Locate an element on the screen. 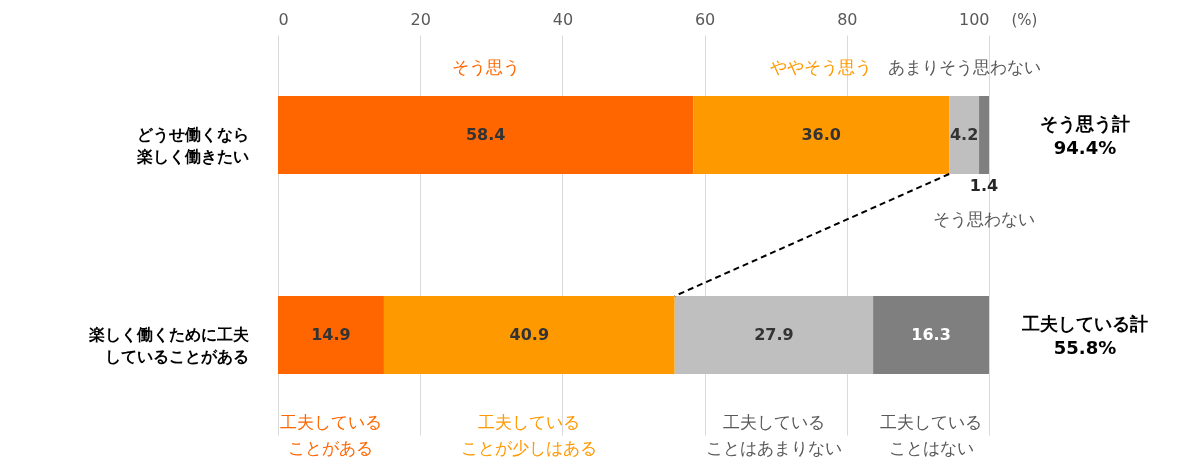 Image resolution: width=1200 pixels, height=467 pixels. annotation: ややそう思う is located at coordinates (821, 67).